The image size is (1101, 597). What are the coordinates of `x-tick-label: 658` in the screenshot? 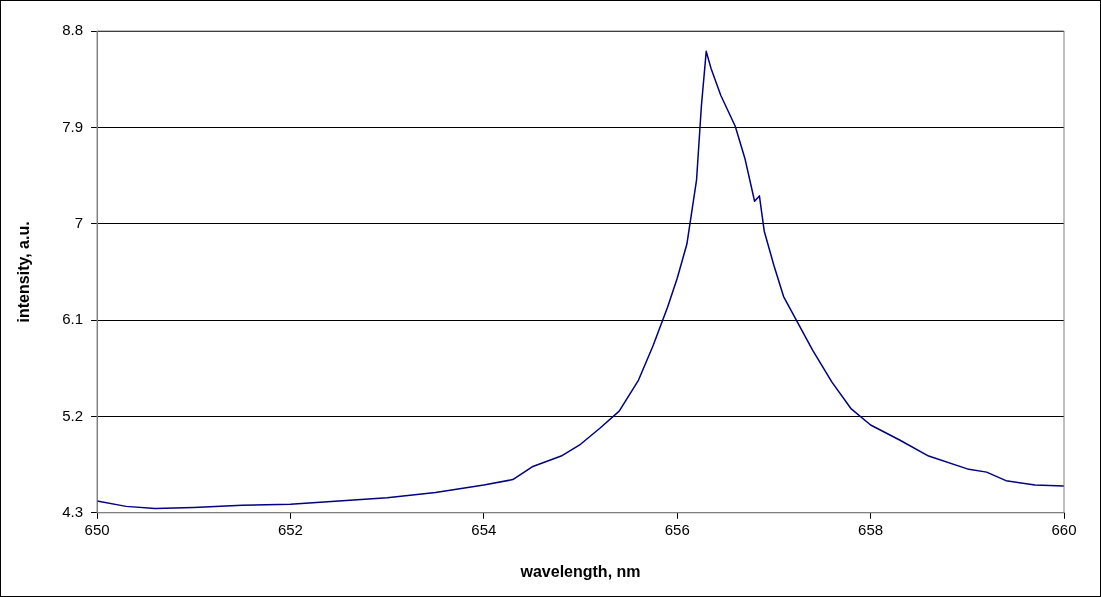 It's located at (871, 529).